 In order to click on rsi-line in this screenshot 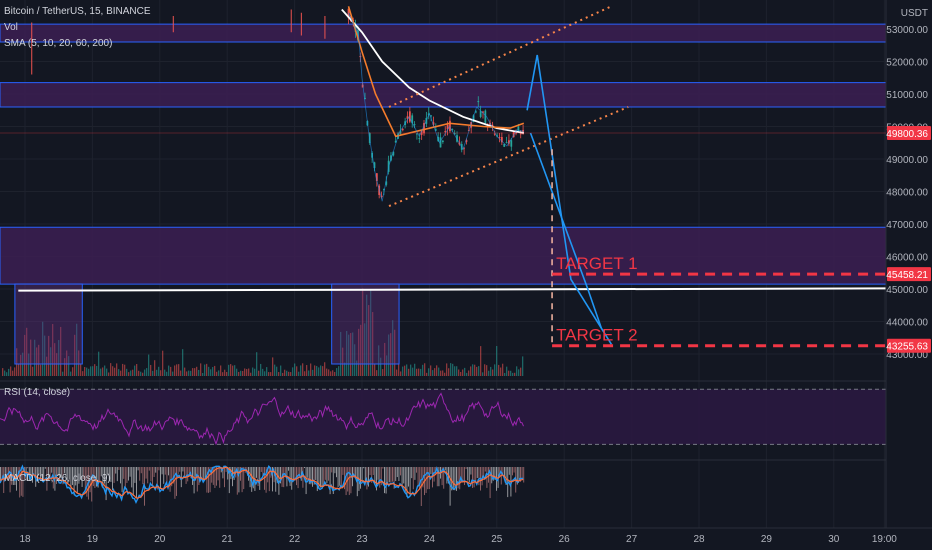, I will do `click(262, 419)`.